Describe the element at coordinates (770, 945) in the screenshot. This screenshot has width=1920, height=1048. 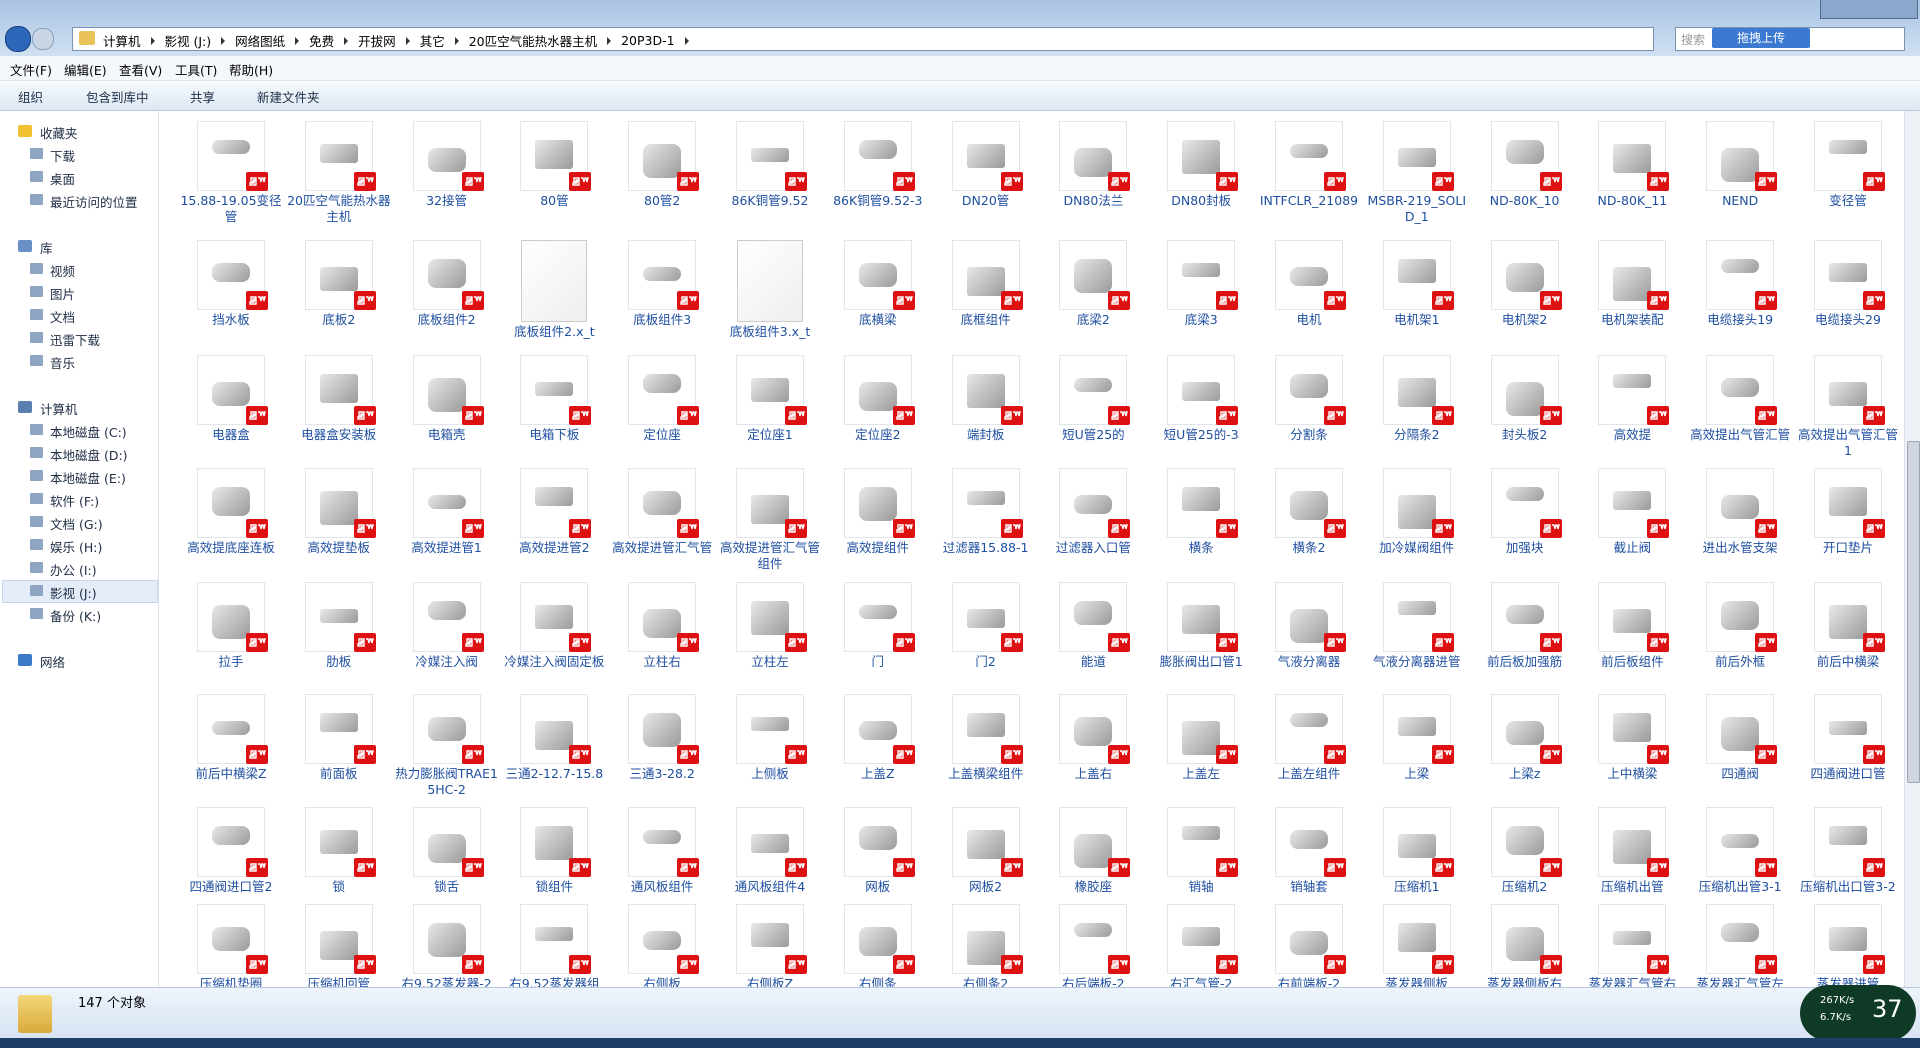
I see `file-item: 右侧板Z` at that location.